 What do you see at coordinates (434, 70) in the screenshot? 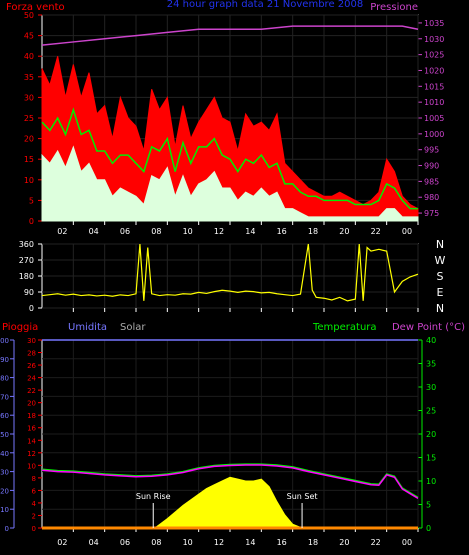
I see `pressure-tick-label: 1020` at bounding box center [434, 70].